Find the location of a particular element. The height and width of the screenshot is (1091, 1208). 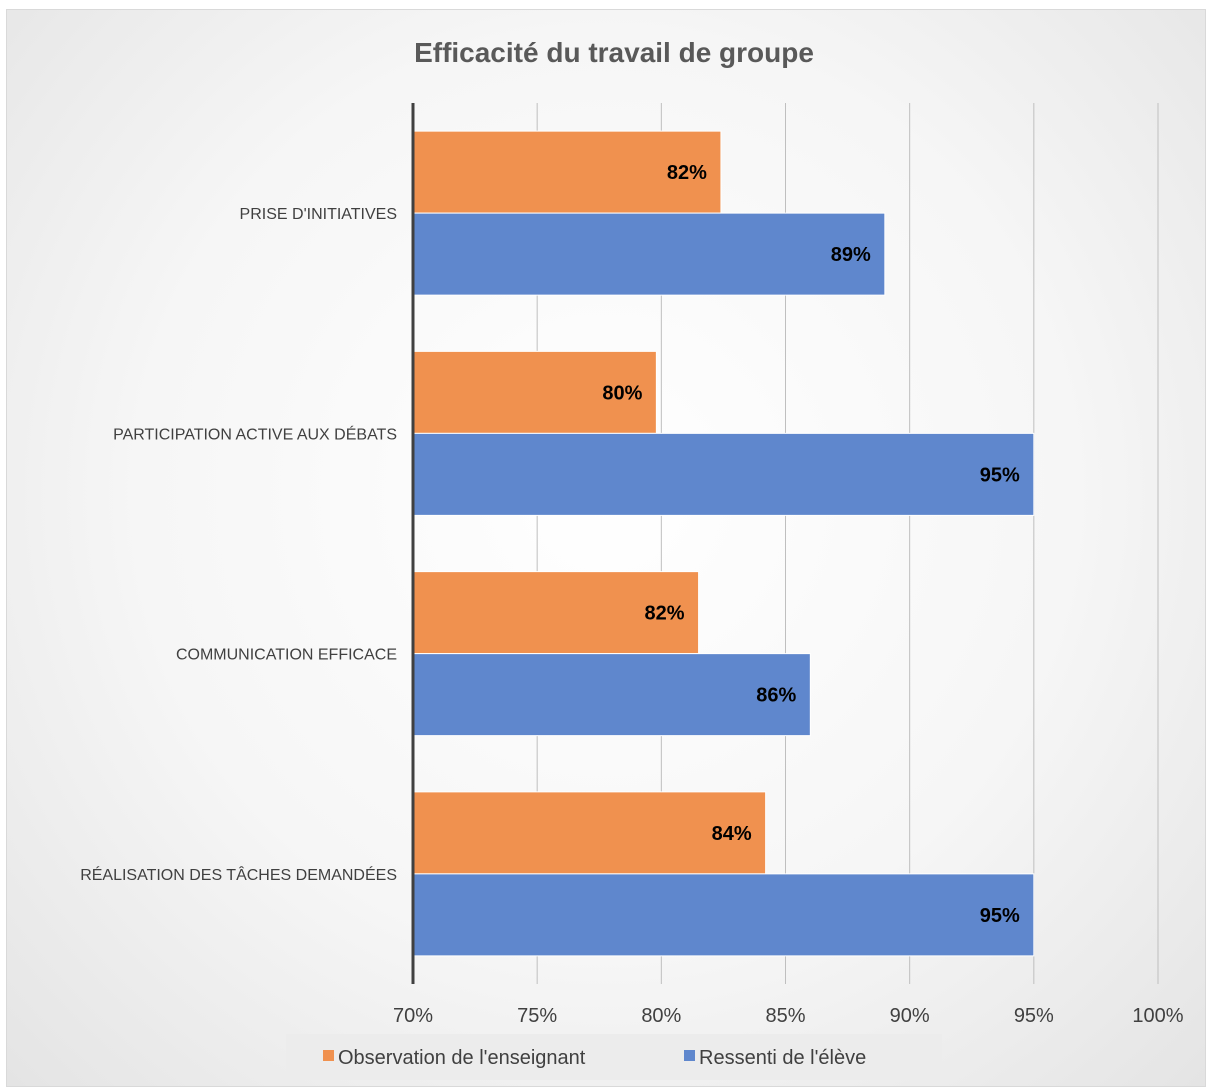

x-tick-label: 80% is located at coordinates (661, 1016).